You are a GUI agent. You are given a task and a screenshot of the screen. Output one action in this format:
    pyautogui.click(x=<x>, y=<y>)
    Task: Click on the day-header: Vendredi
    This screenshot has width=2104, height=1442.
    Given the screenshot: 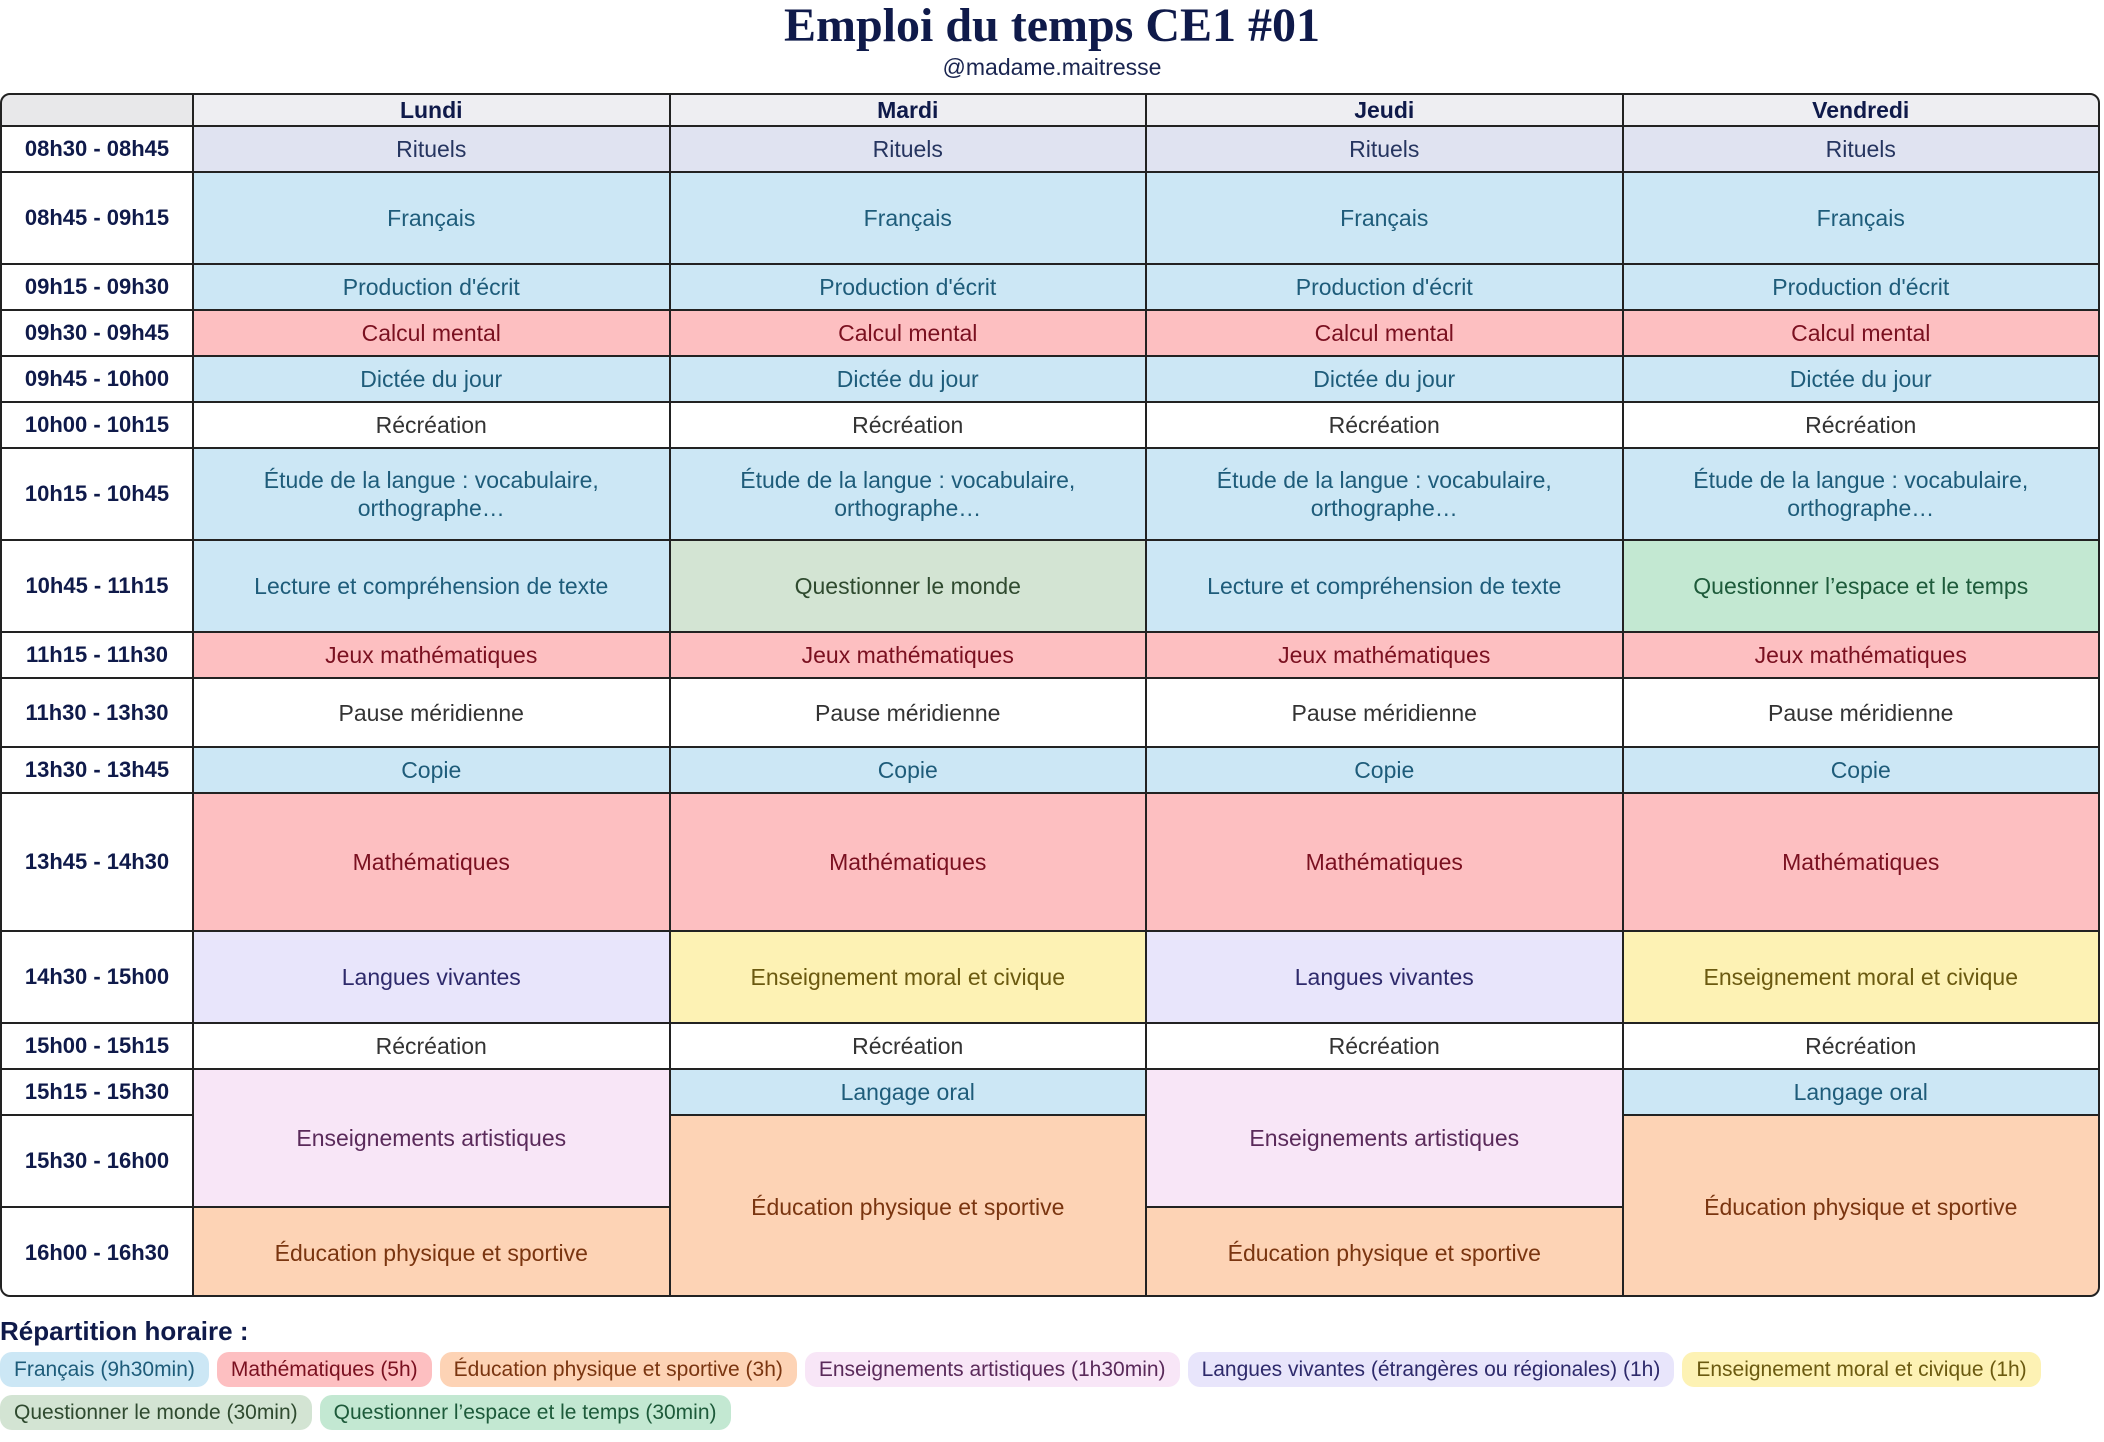 What is the action you would take?
    pyautogui.click(x=1860, y=110)
    